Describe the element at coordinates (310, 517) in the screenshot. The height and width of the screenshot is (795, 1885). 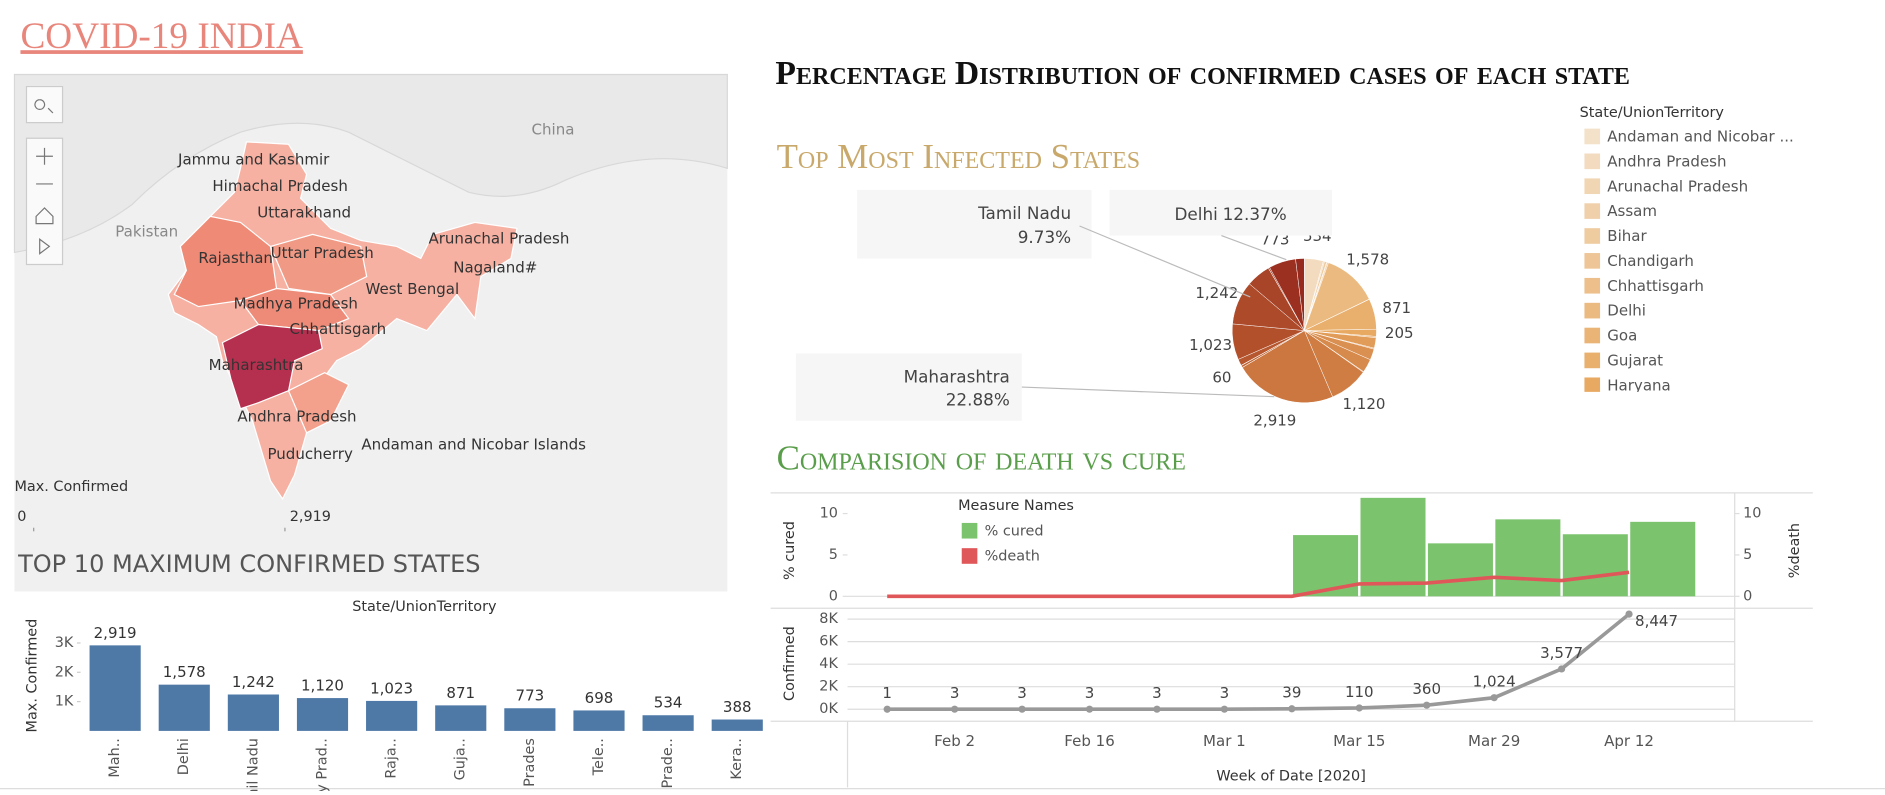
I see `legend-tick-label: 2,919` at that location.